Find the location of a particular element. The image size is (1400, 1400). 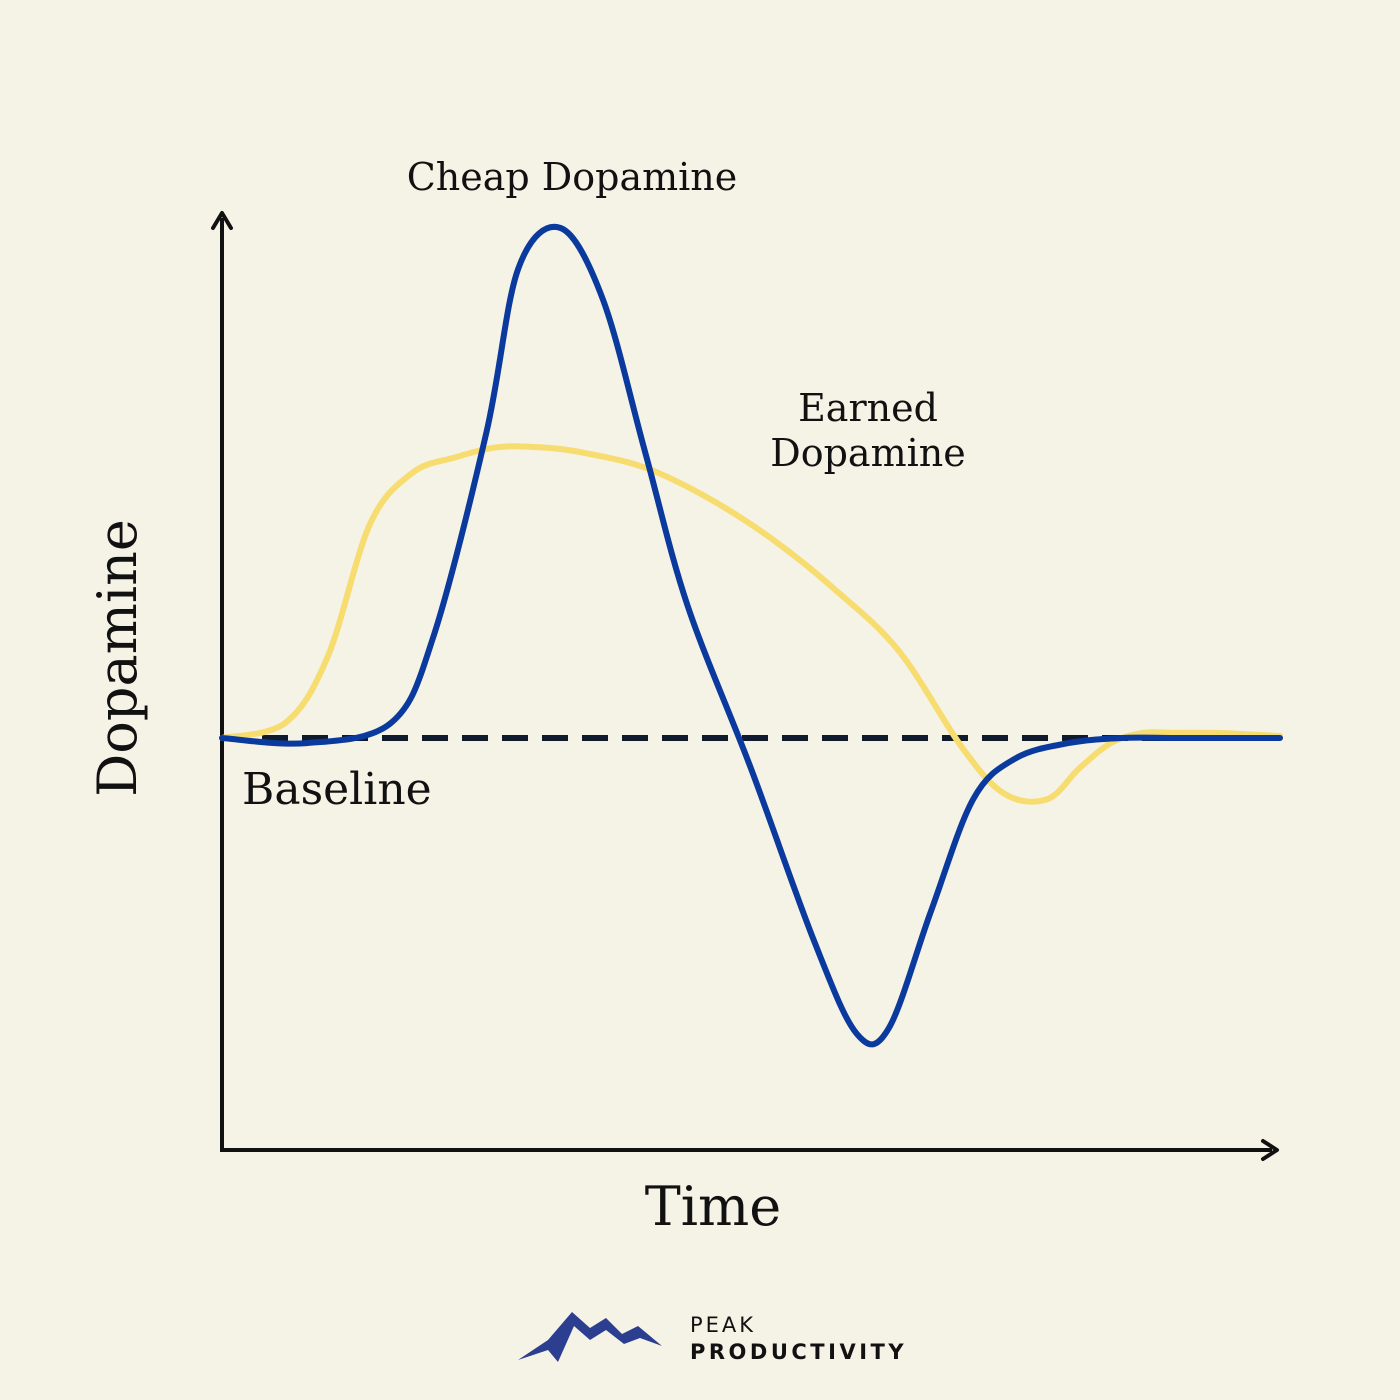

y-axis-label: Dopamine is located at coordinates (117, 658).